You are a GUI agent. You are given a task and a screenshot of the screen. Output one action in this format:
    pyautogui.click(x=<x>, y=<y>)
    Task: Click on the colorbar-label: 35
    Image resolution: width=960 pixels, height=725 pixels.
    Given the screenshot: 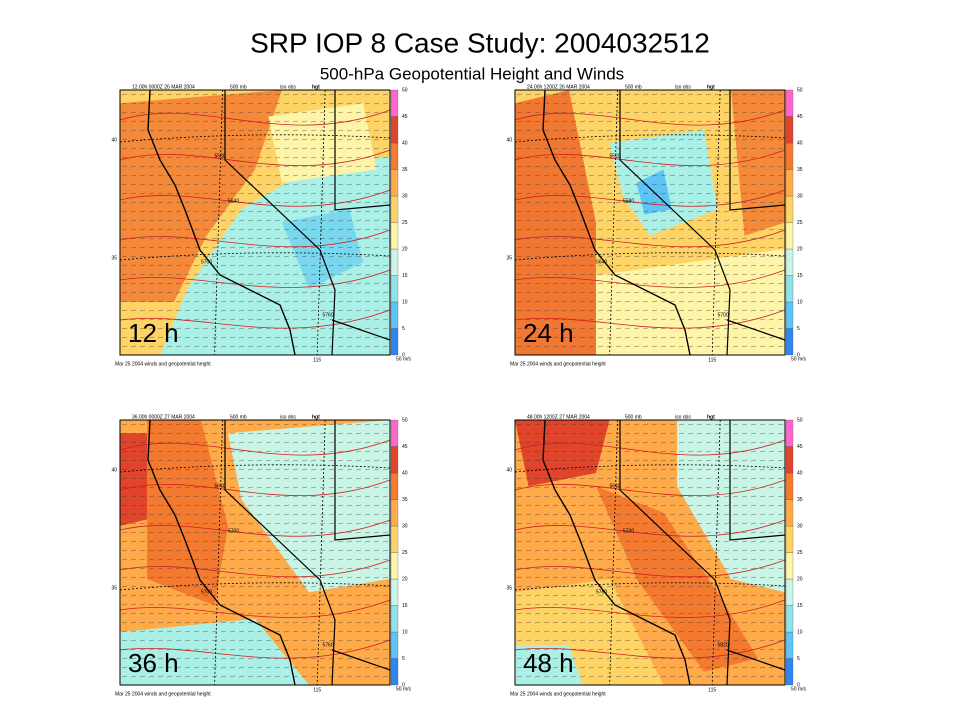 What is the action you would take?
    pyautogui.click(x=405, y=500)
    